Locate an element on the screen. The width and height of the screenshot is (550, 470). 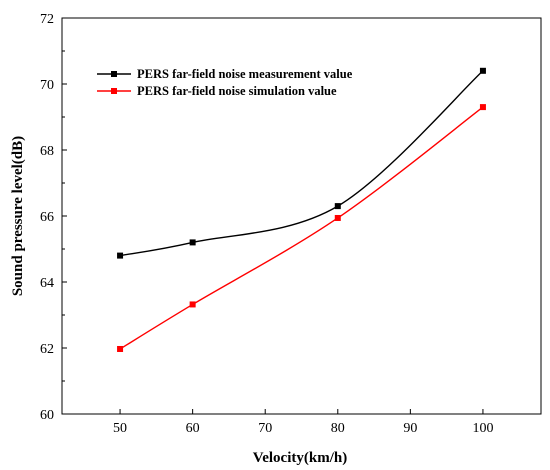
y-tick-label: 60 is located at coordinates (47, 415).